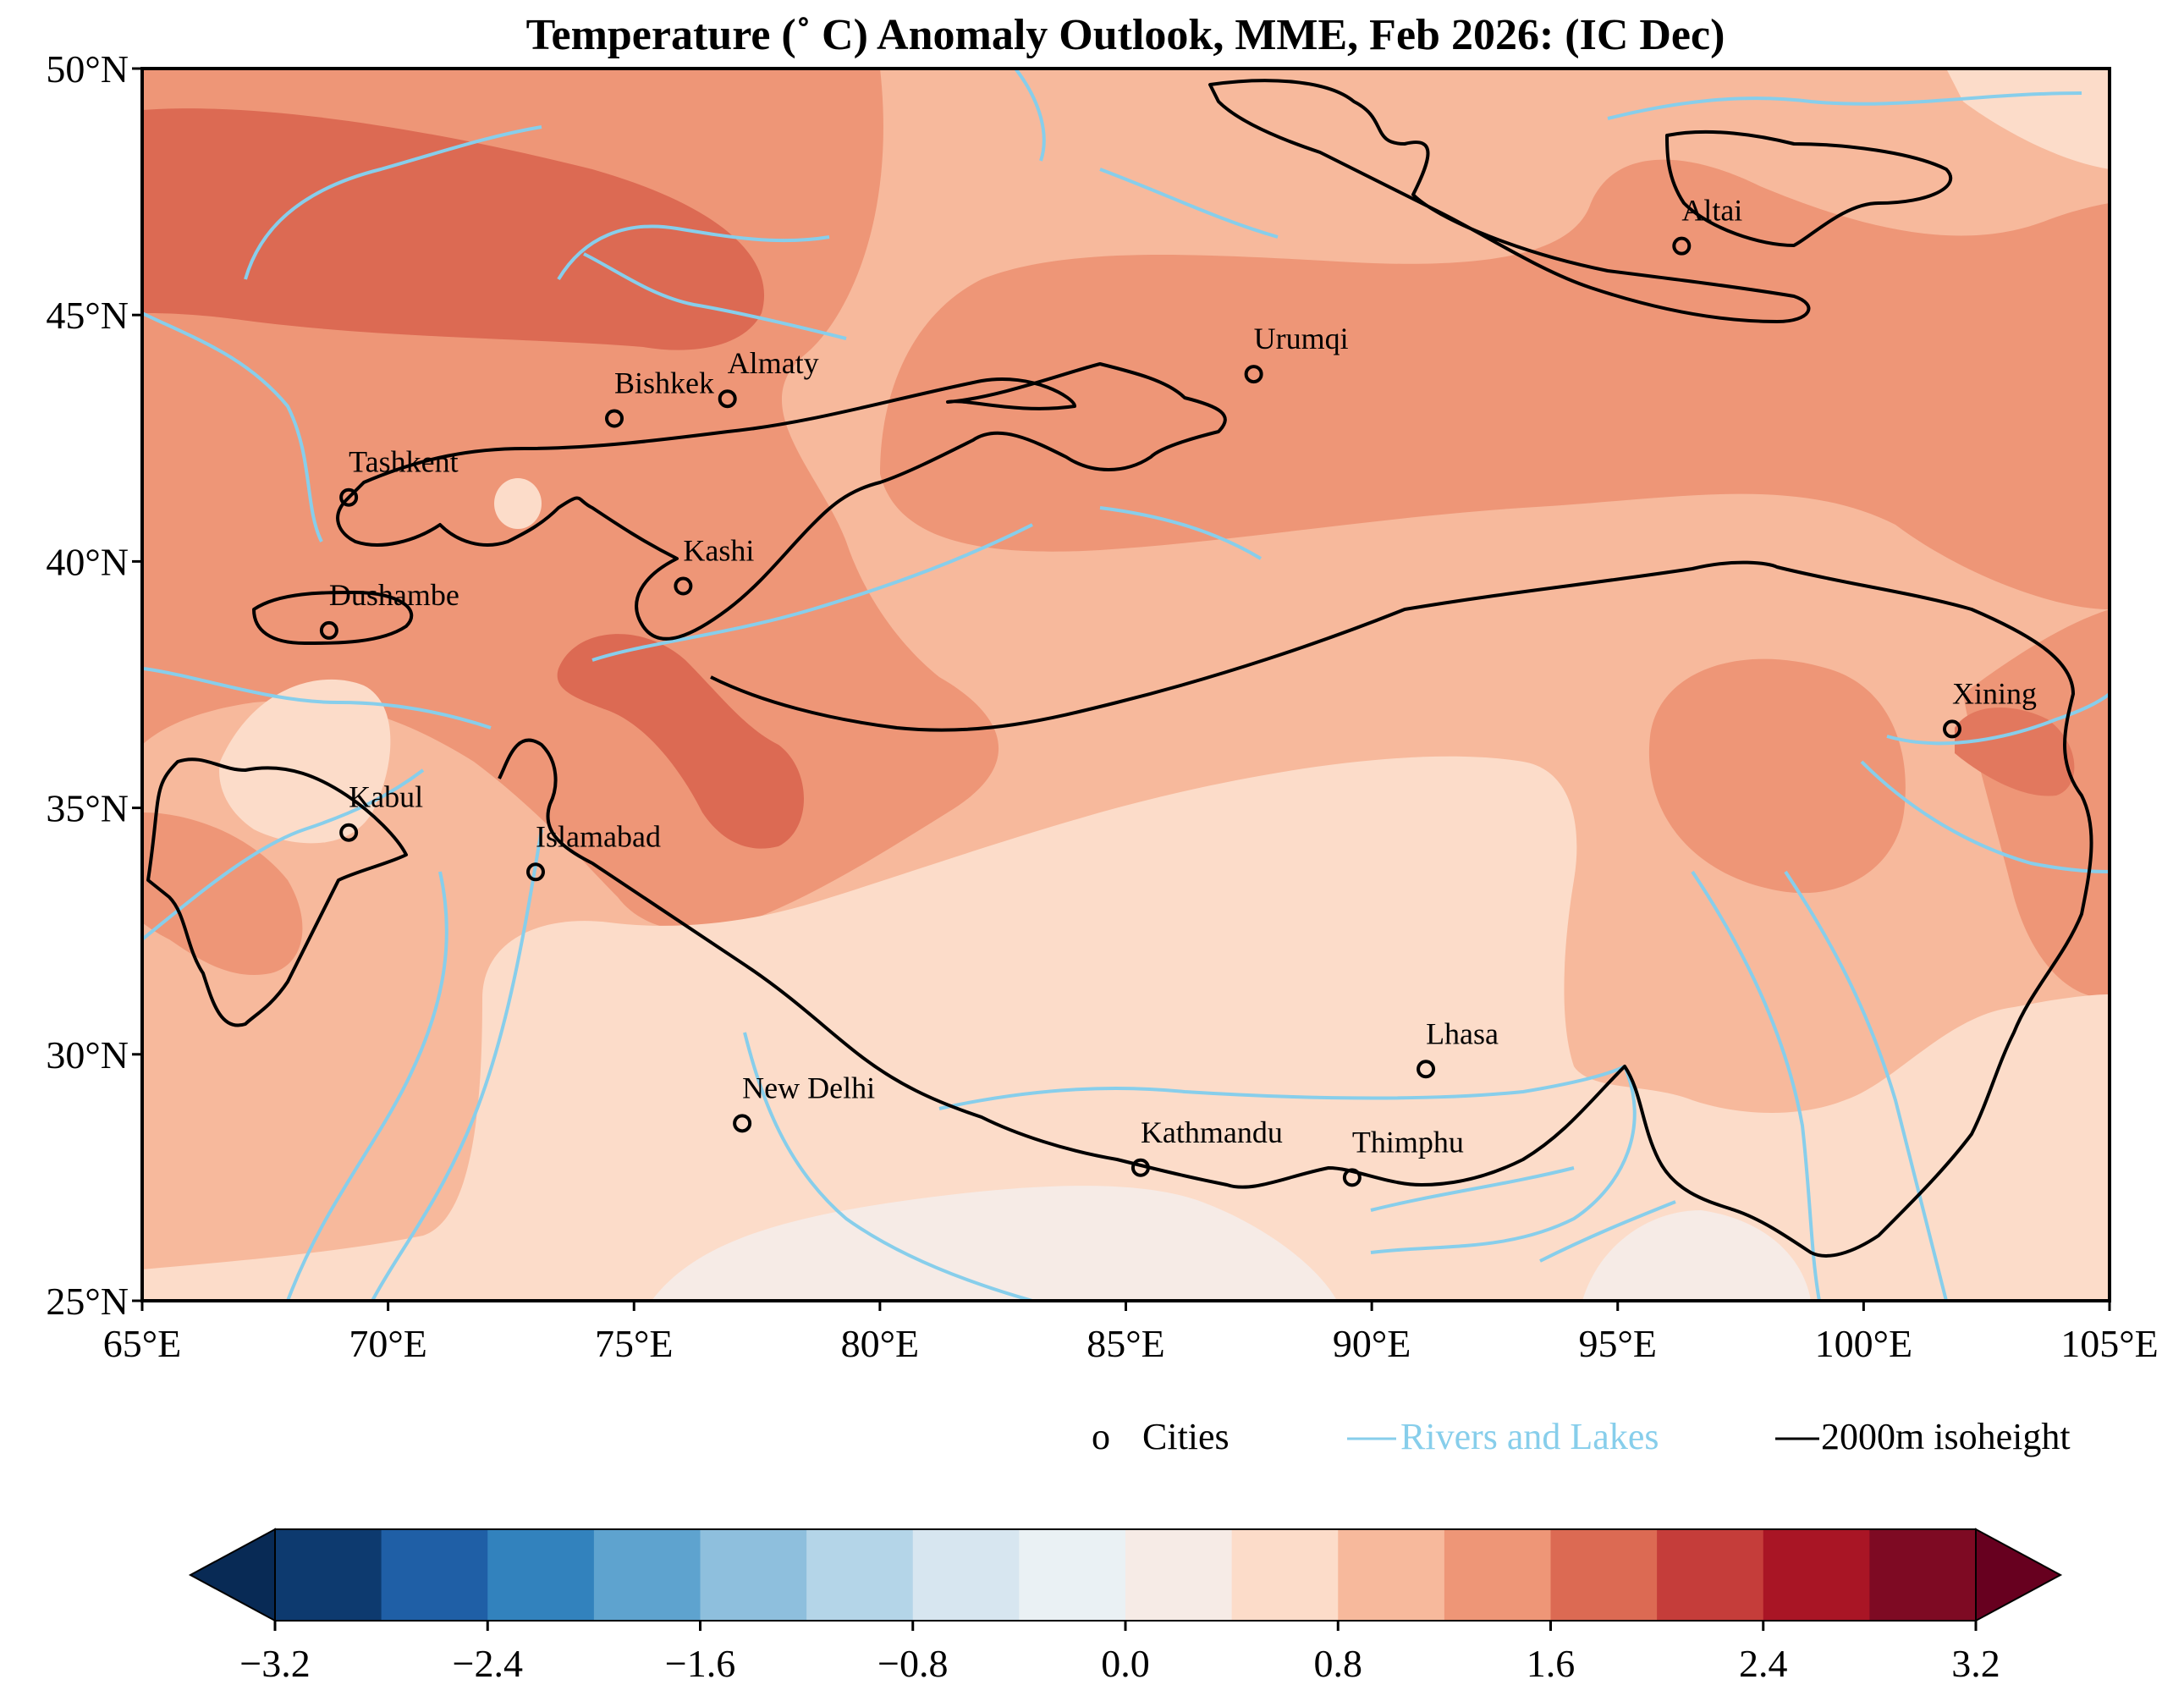 This screenshot has width=2184, height=1707. Describe the element at coordinates (1618, 1343) in the screenshot. I see `x-tick-label: 95°E` at that location.